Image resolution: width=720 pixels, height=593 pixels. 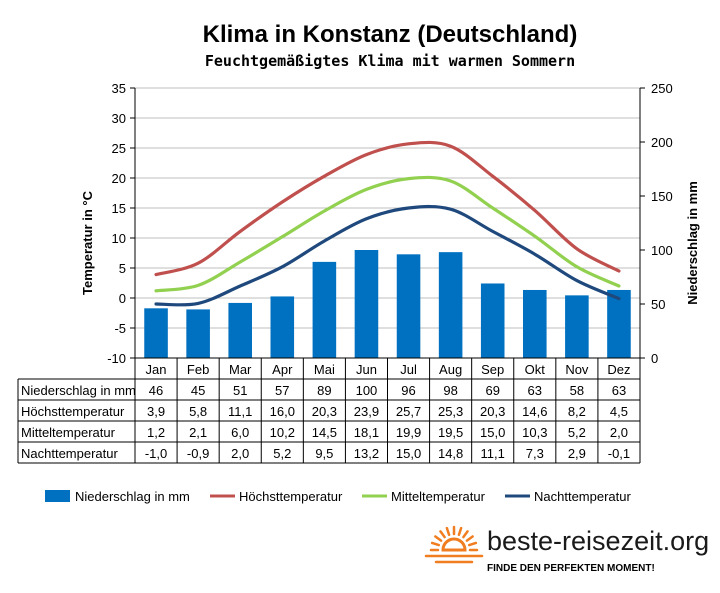 What do you see at coordinates (119, 88) in the screenshot?
I see `y-left-tick-label: 35` at bounding box center [119, 88].